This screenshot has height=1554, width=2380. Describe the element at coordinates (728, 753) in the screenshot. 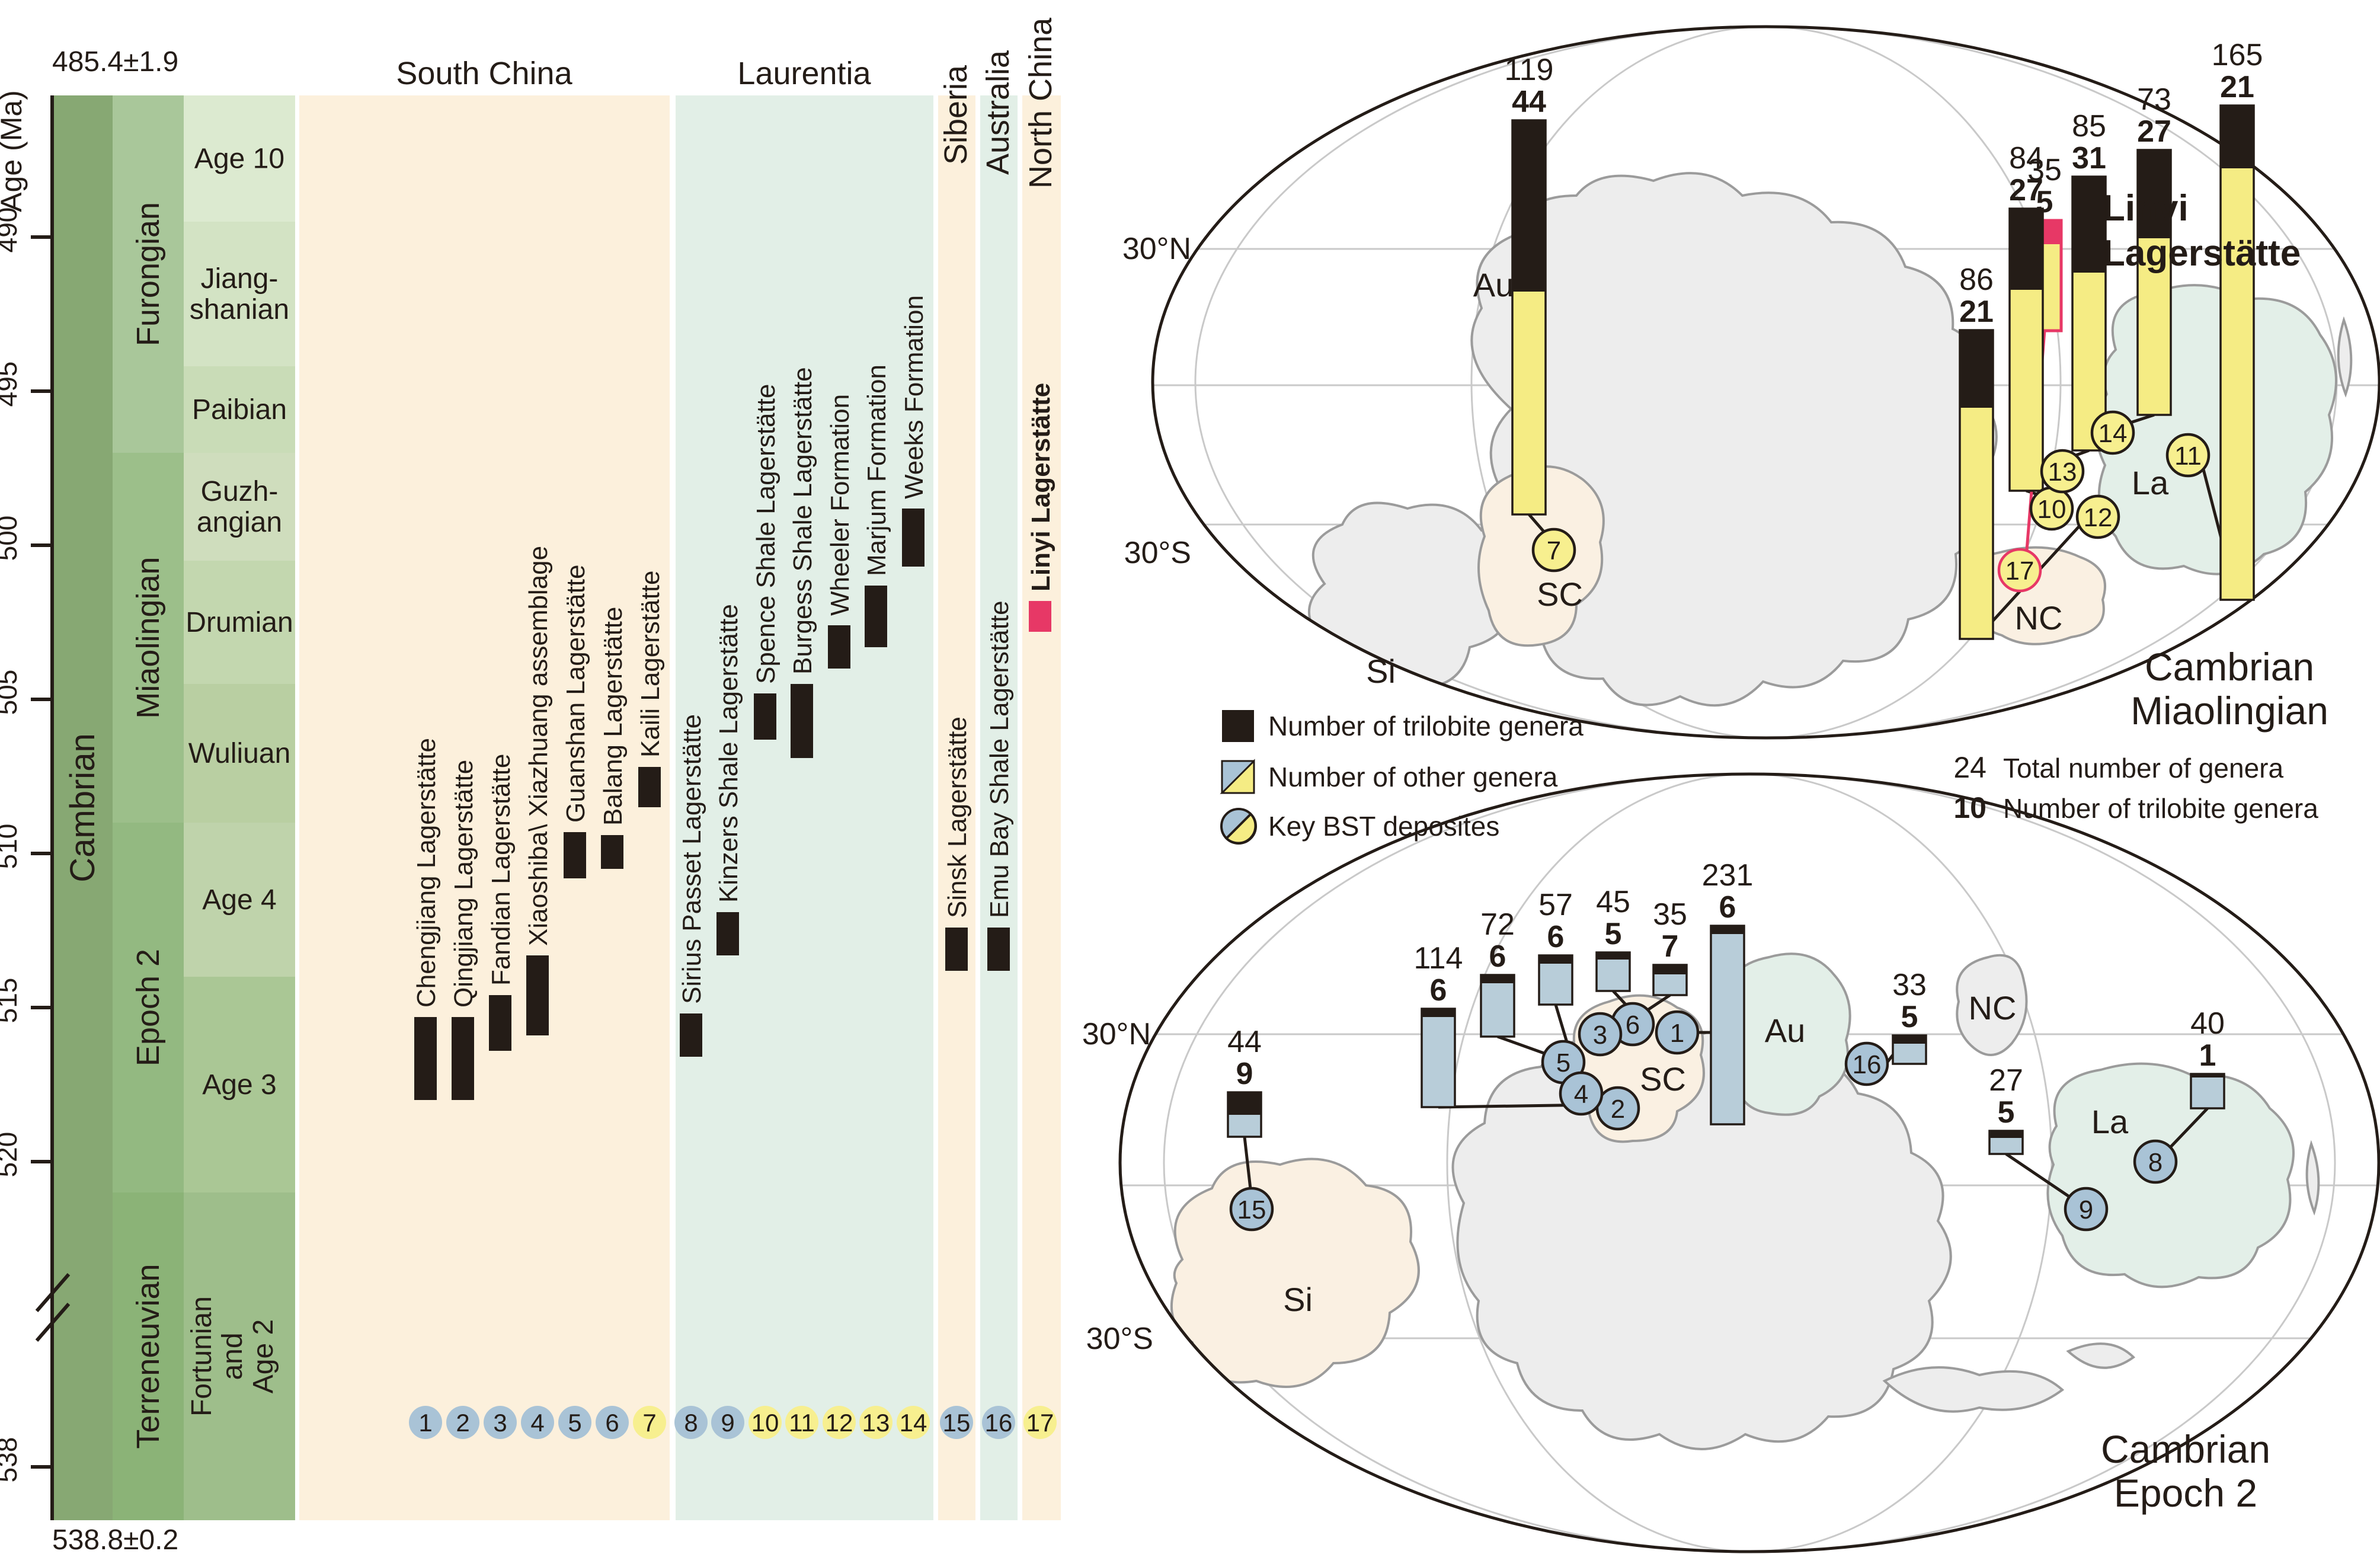

I see `site-label-9: Kinzers Shale Lagerstätte` at that location.